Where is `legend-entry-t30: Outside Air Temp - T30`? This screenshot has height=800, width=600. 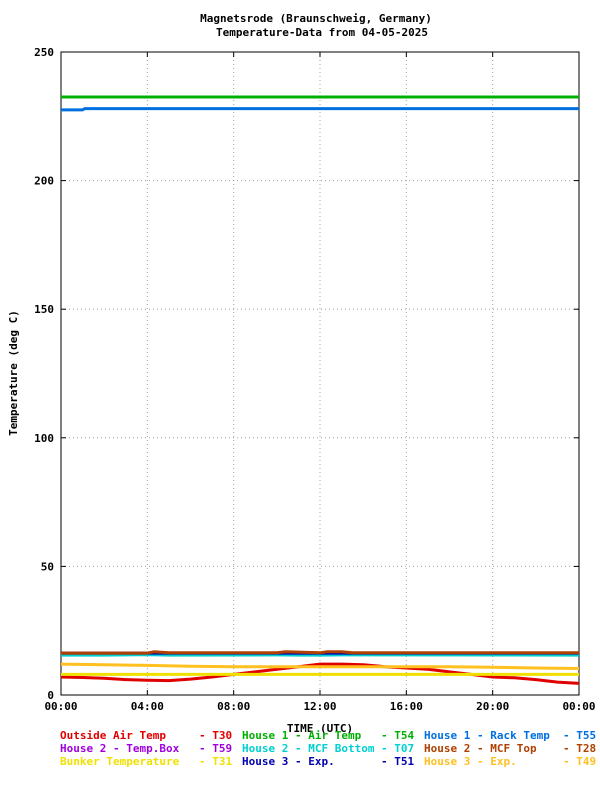 legend-entry-t30: Outside Air Temp - T30 is located at coordinates (146, 735).